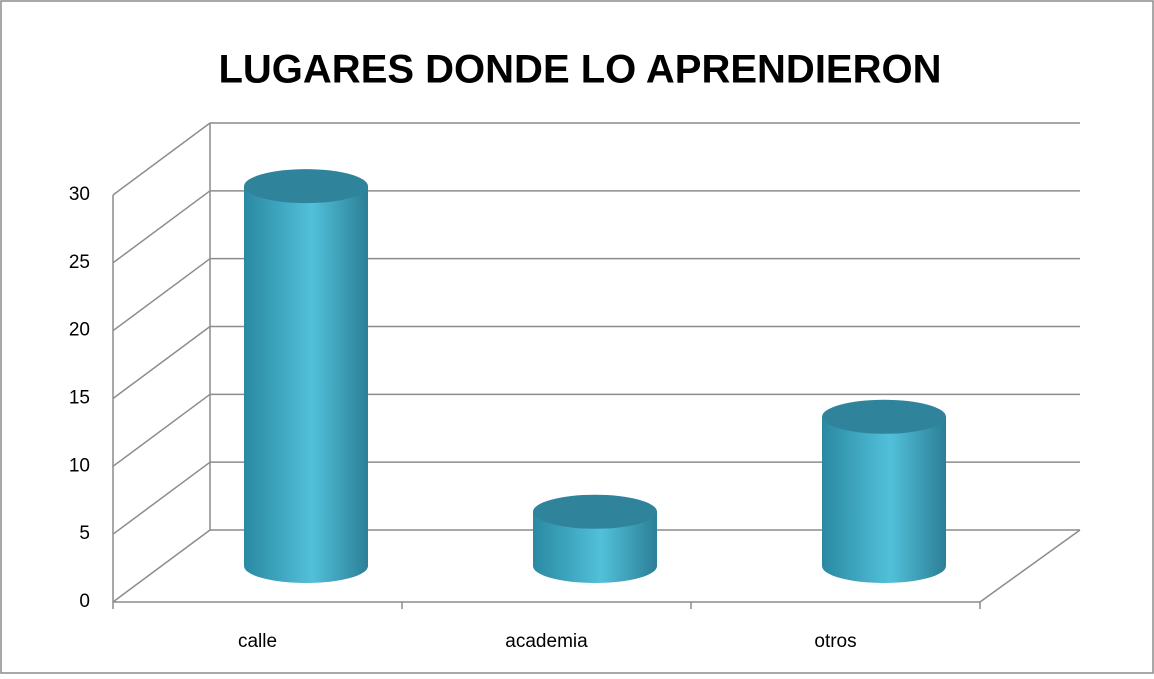 Image resolution: width=1154 pixels, height=679 pixels. I want to click on x-tick-label: otros, so click(835, 641).